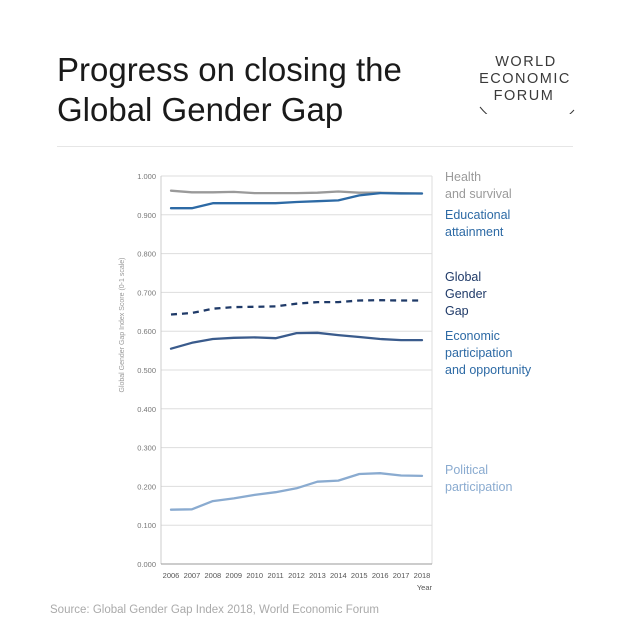 This screenshot has width=640, height=640. Describe the element at coordinates (212, 575) in the screenshot. I see `x-tick-label: 2008` at that location.